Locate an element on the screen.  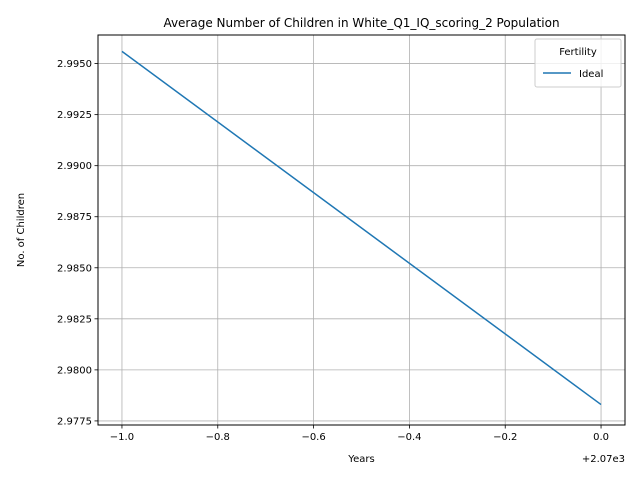
y-tick-label: 2.9875 is located at coordinates (74, 217).